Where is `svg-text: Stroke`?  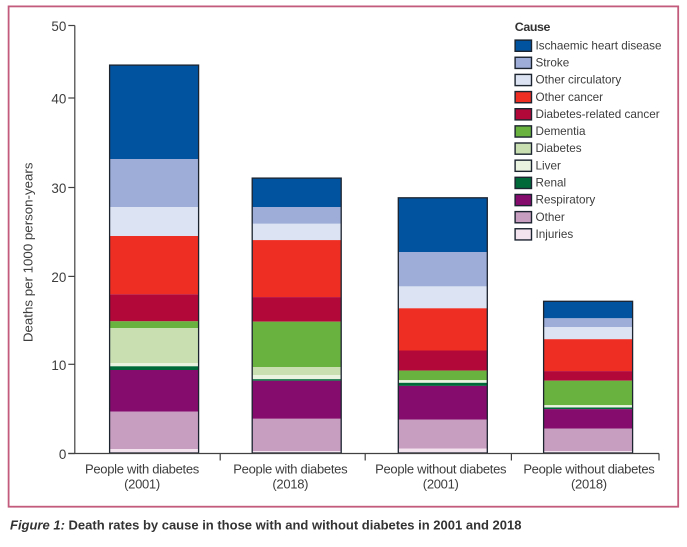 svg-text: Stroke is located at coordinates (553, 62).